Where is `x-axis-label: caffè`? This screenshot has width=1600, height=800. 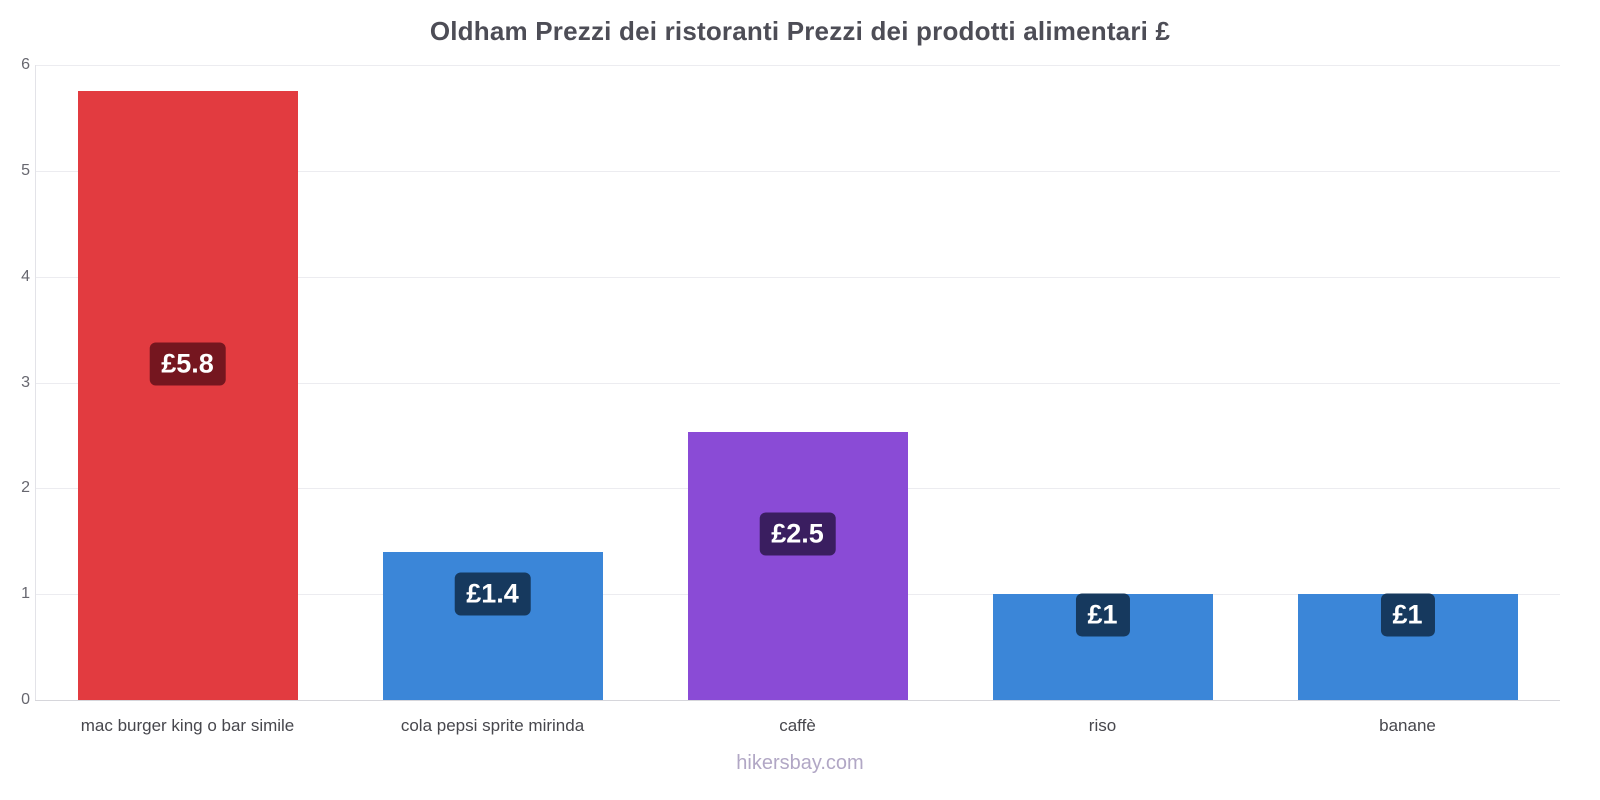
x-axis-label: caffè is located at coordinates (797, 725).